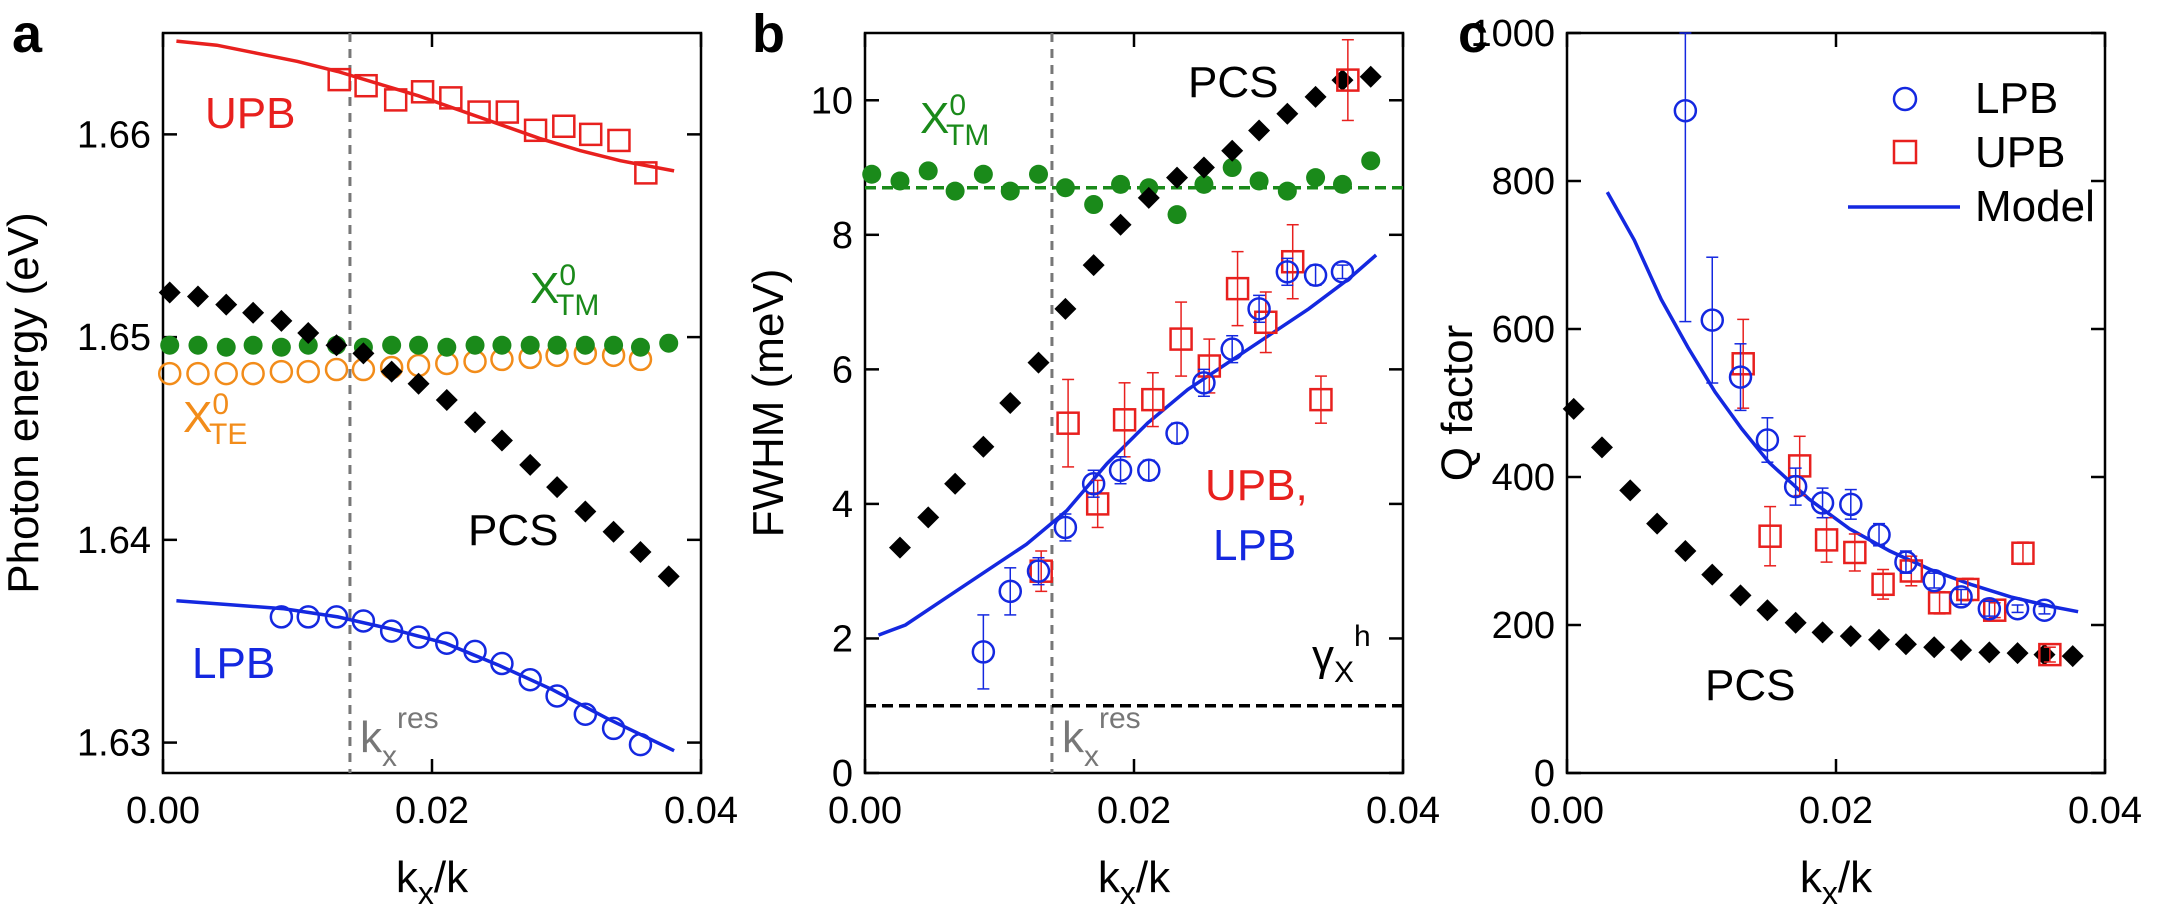  Describe the element at coordinates (954, 120) in the screenshot. I see `panel-b-xtm-label: X0 TM` at that location.